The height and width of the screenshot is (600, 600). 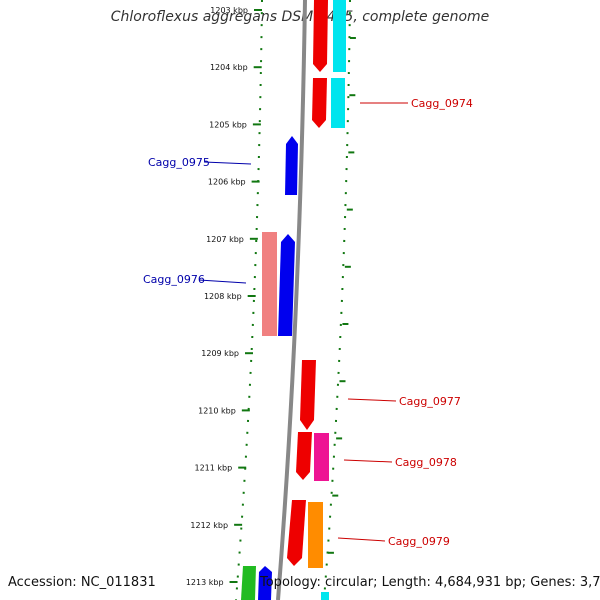 I want to click on gene-label-0975: Cagg_0975, so click(x=179, y=162).